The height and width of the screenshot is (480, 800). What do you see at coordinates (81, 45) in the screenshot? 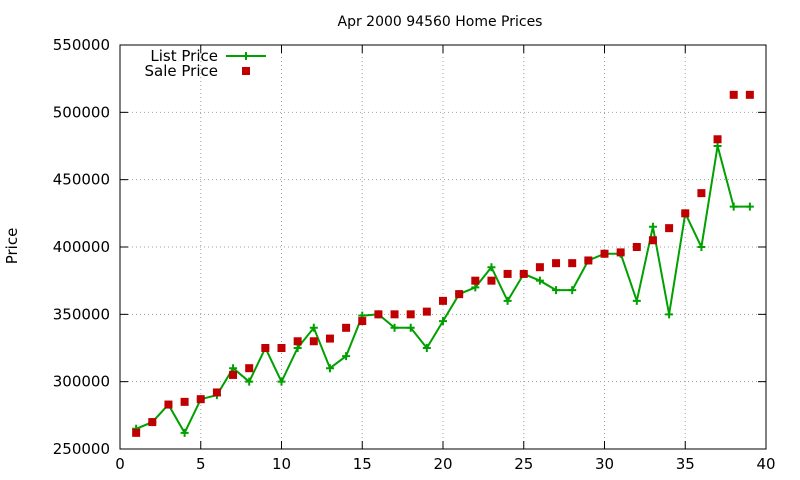
I see `y-tick-label: 550000` at bounding box center [81, 45].